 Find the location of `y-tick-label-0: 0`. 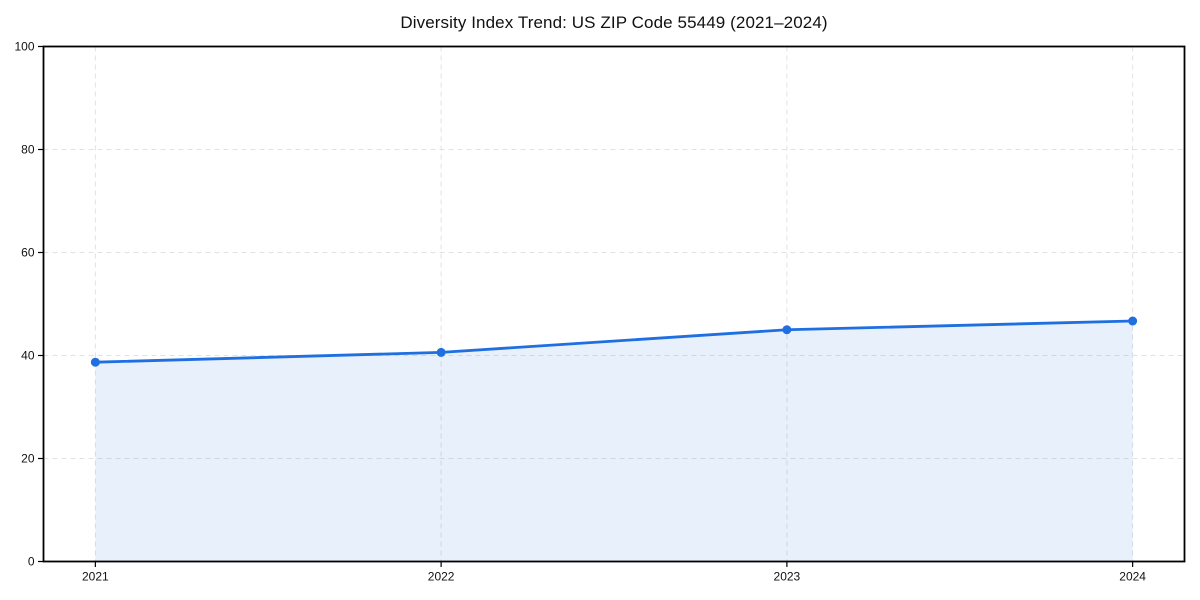

y-tick-label-0: 0 is located at coordinates (31, 562).